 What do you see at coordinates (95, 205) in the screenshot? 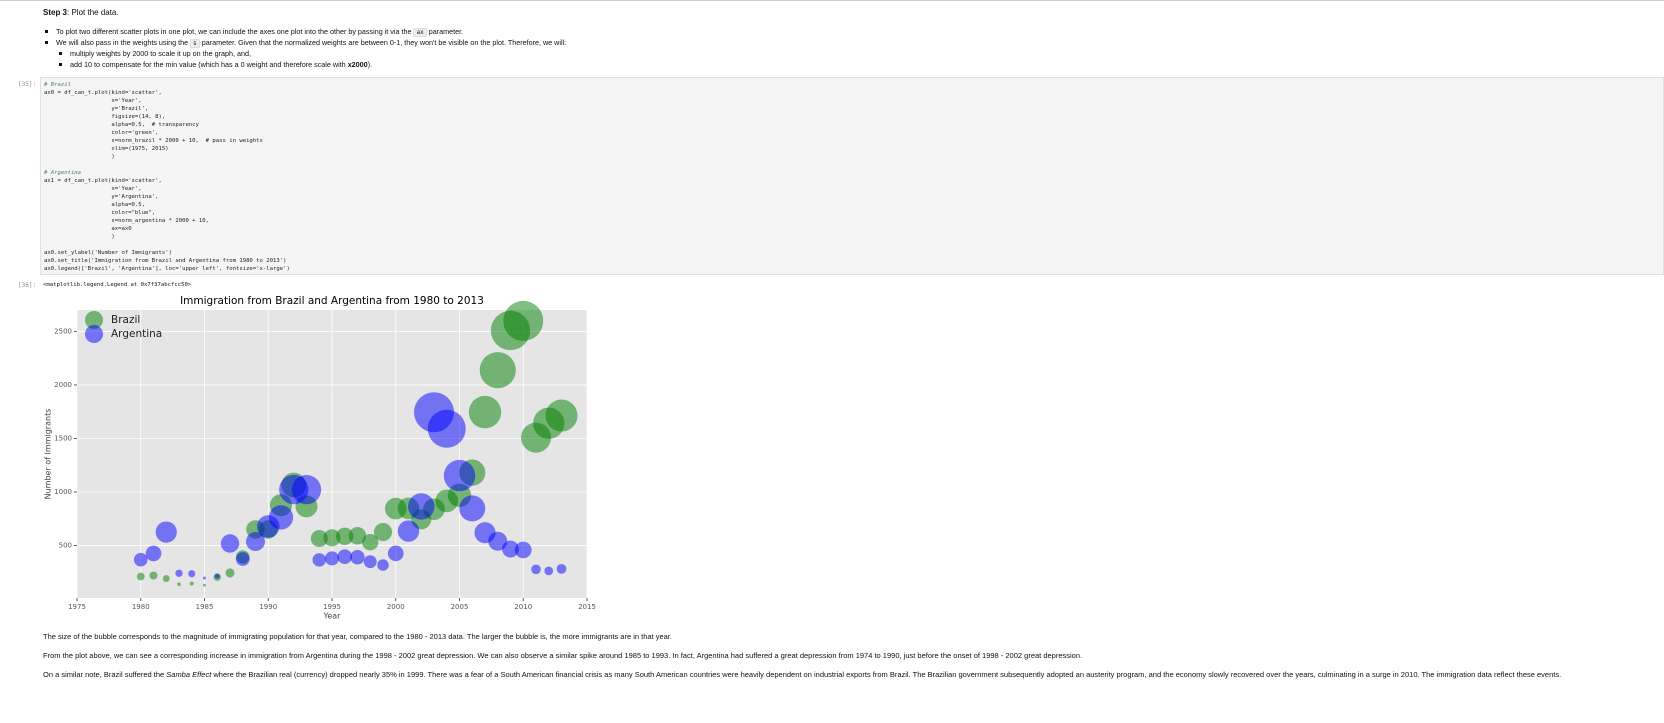
I see `code-line: alpha=0.5,` at bounding box center [95, 205].